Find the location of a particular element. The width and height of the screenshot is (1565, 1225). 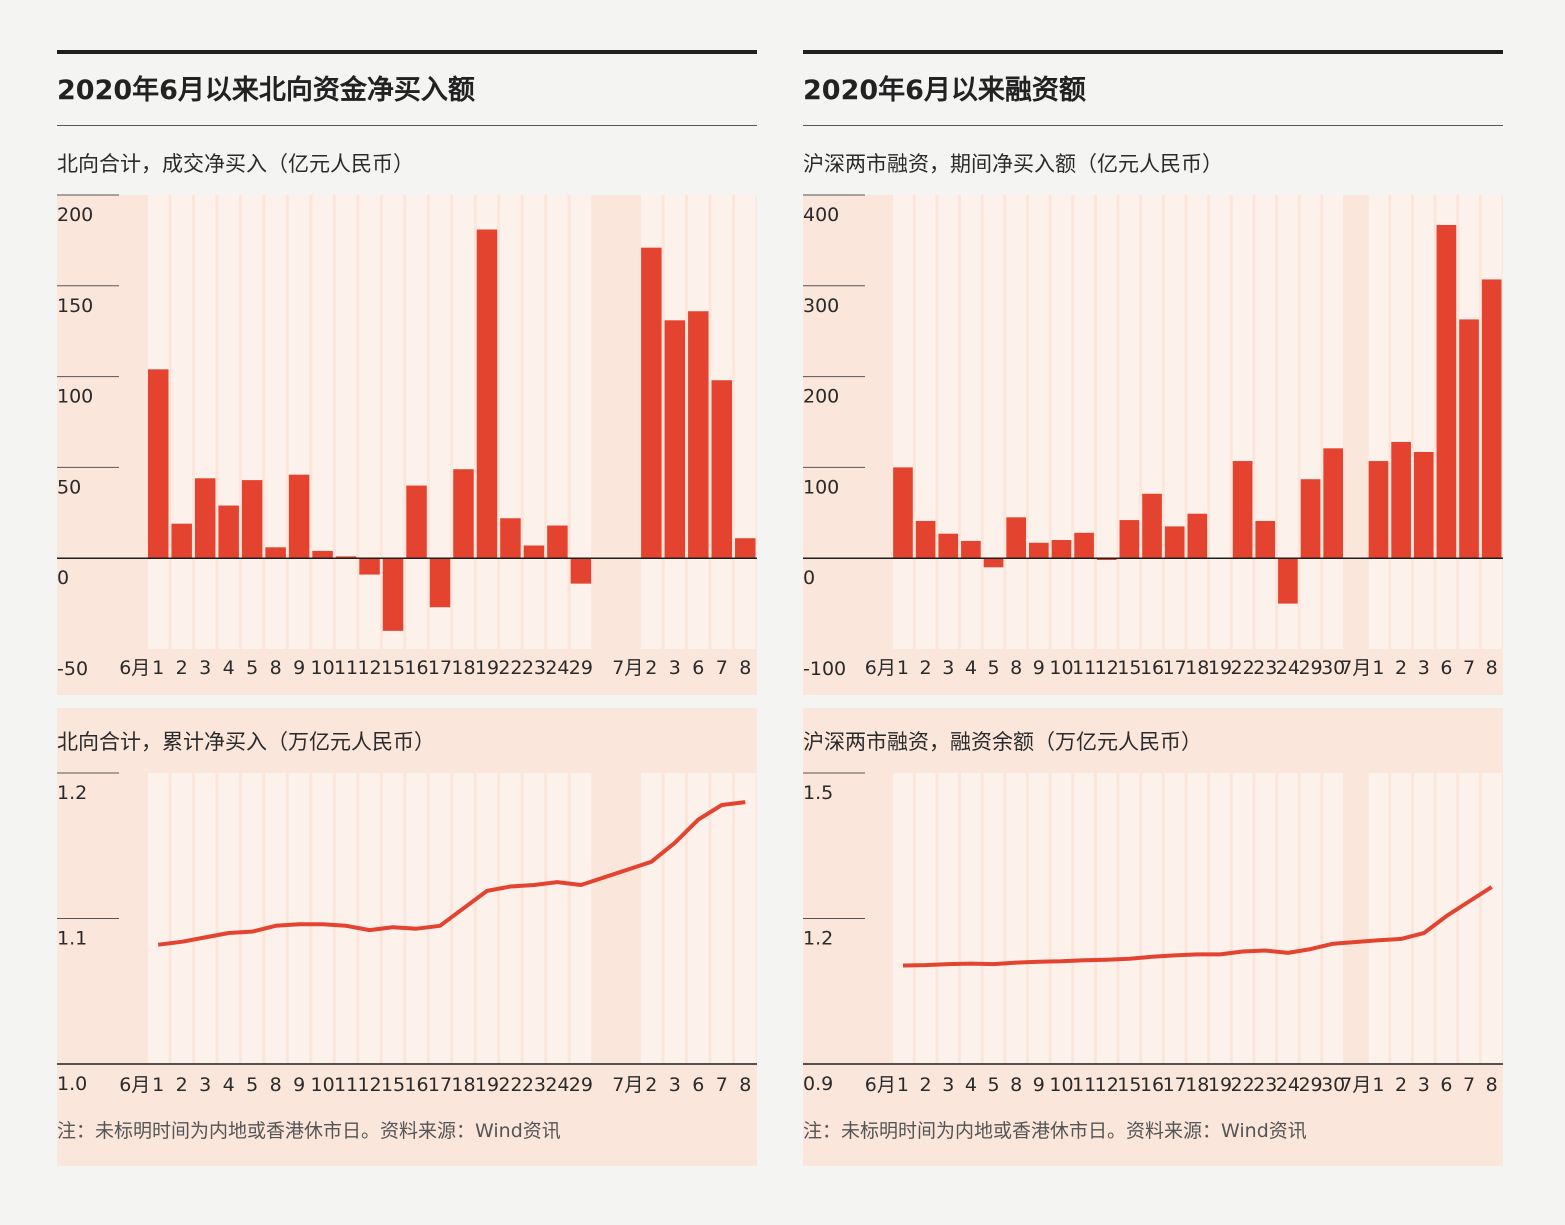

x-tick-label: 22 is located at coordinates (1243, 668).